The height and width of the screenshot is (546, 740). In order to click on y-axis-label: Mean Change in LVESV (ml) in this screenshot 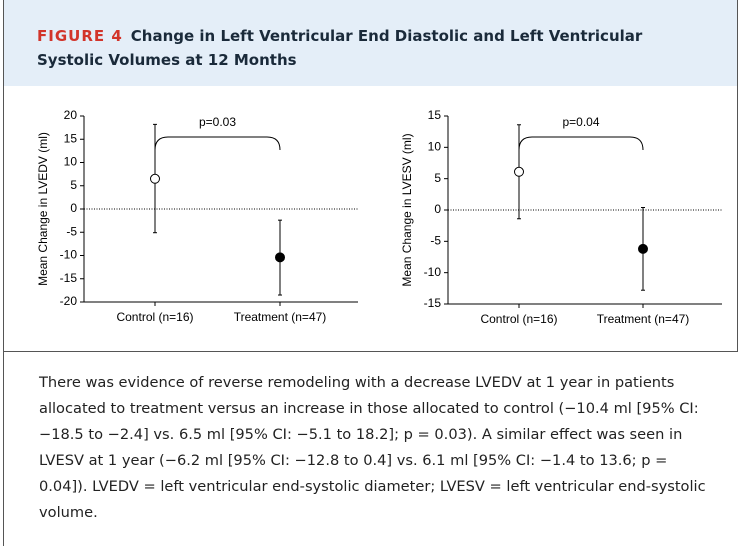, I will do `click(407, 209)`.